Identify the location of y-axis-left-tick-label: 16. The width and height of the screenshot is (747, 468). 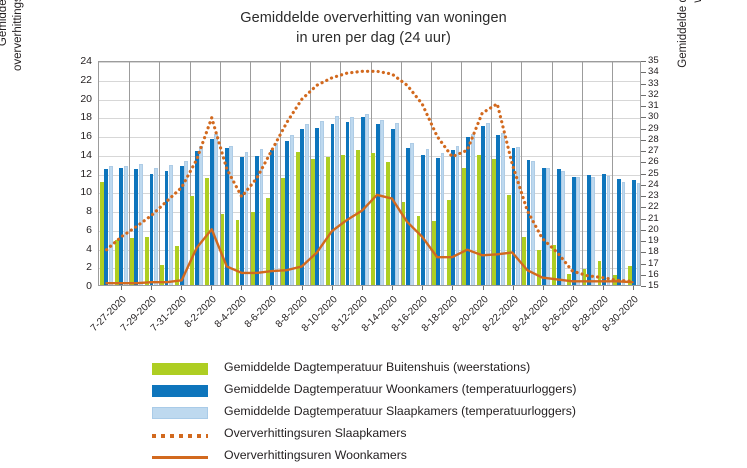
(86, 136).